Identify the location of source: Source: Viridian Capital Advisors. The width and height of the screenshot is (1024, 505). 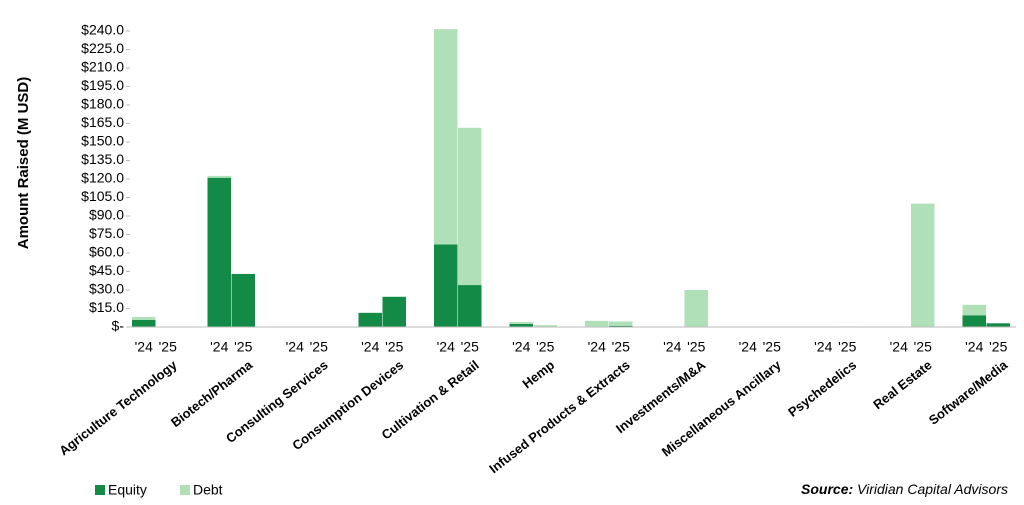
(904, 489).